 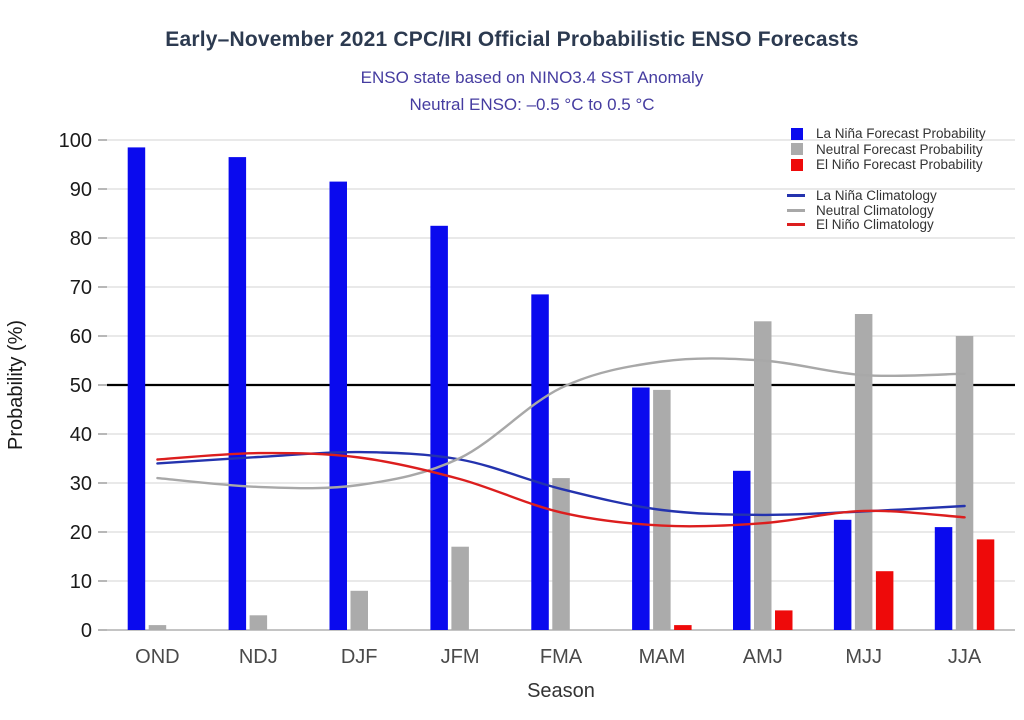 What do you see at coordinates (797, 164) in the screenshot?
I see `el-nino-forecast-swatch` at bounding box center [797, 164].